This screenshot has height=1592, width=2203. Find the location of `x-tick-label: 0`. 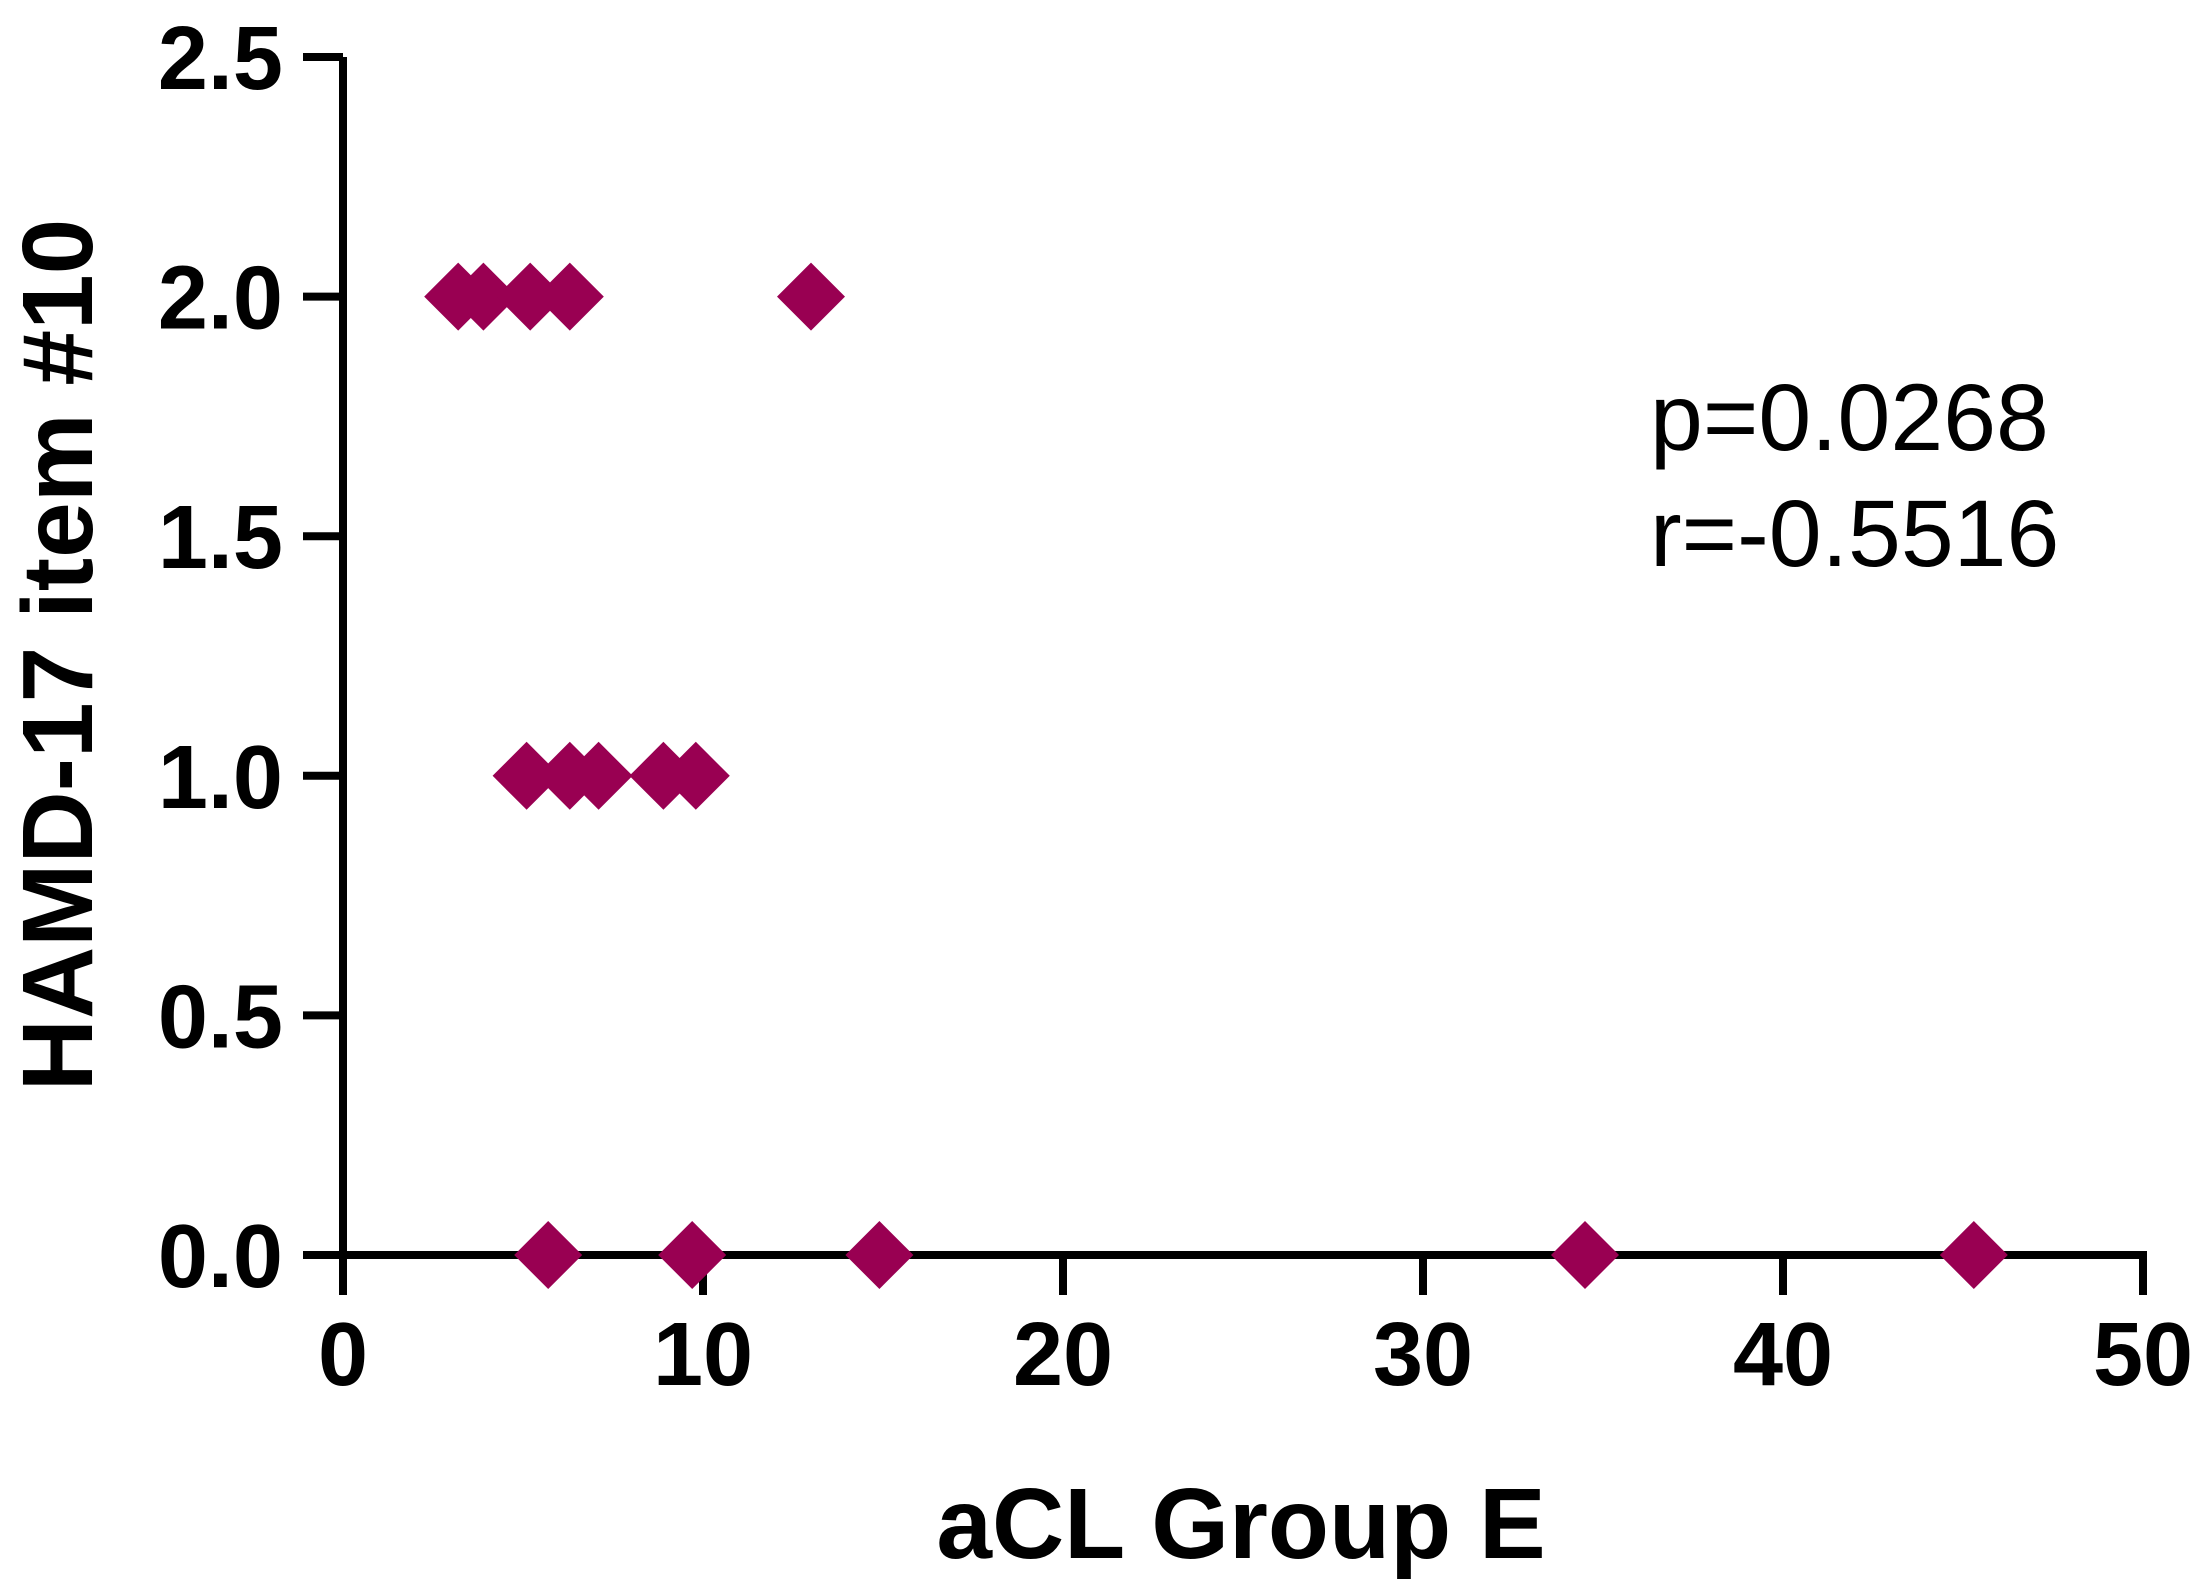

x-tick-label: 0 is located at coordinates (343, 1355).